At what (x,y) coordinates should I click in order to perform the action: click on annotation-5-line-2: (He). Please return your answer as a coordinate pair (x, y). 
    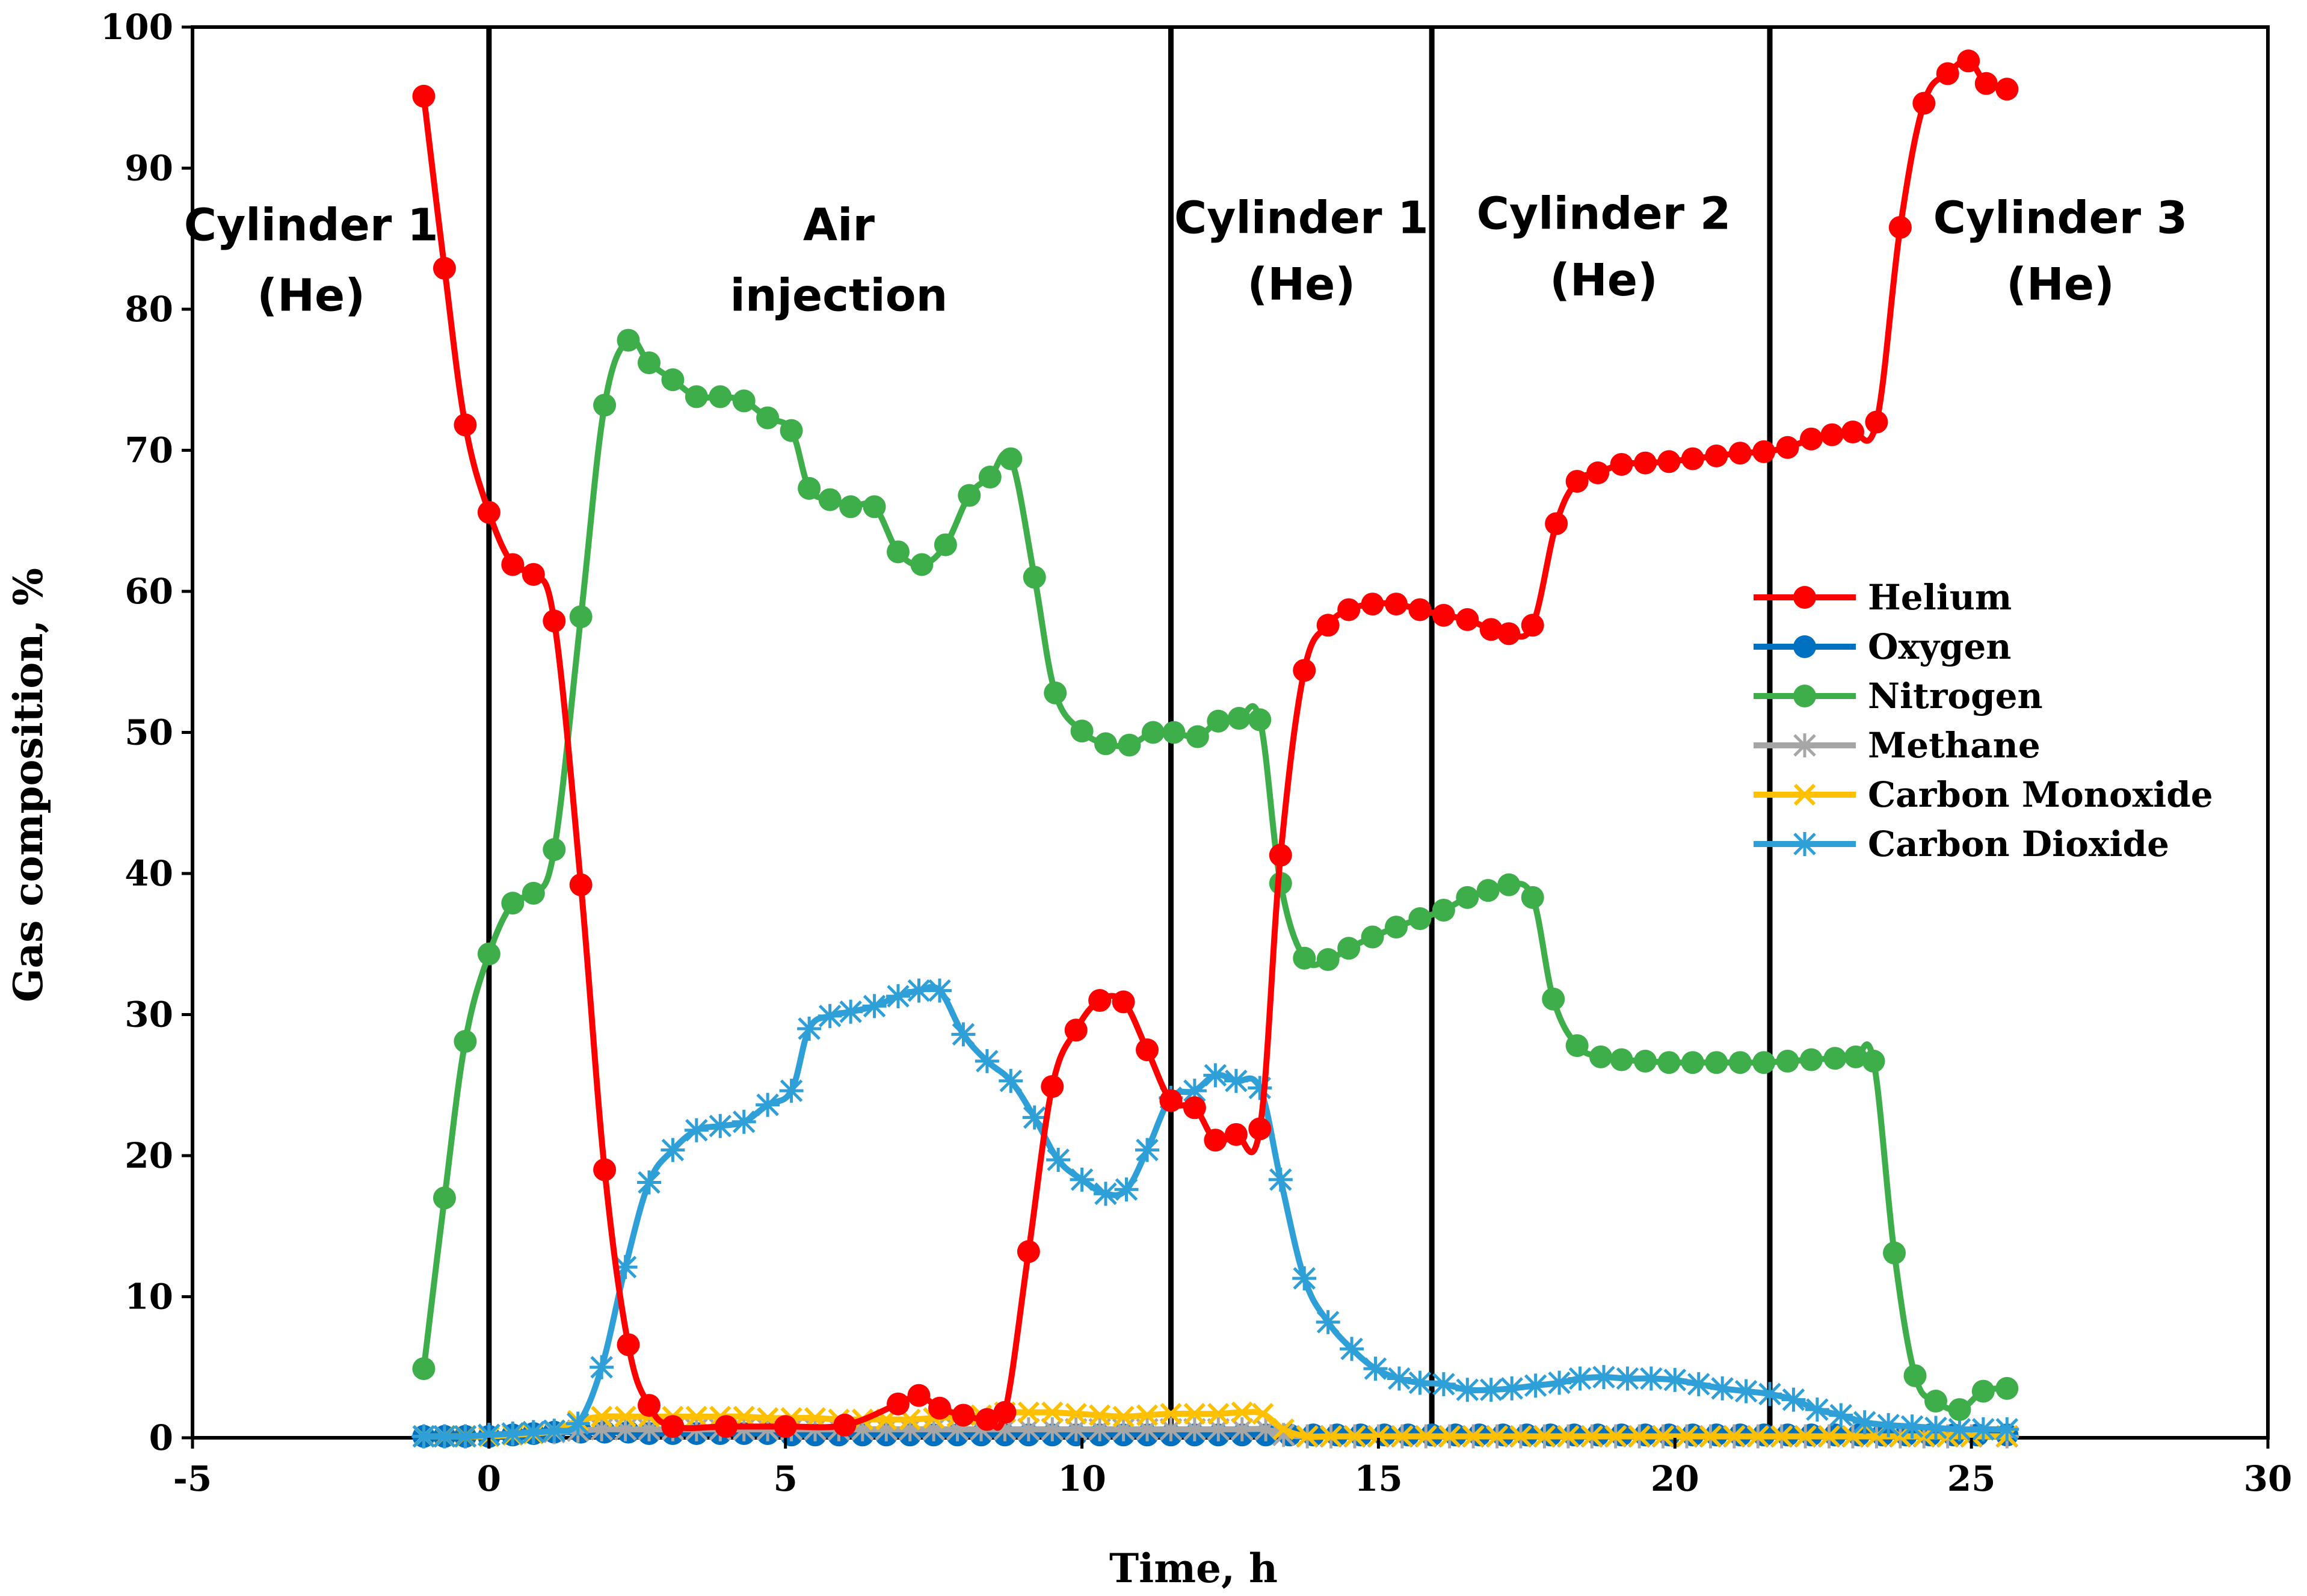
    Looking at the image, I should click on (2060, 284).